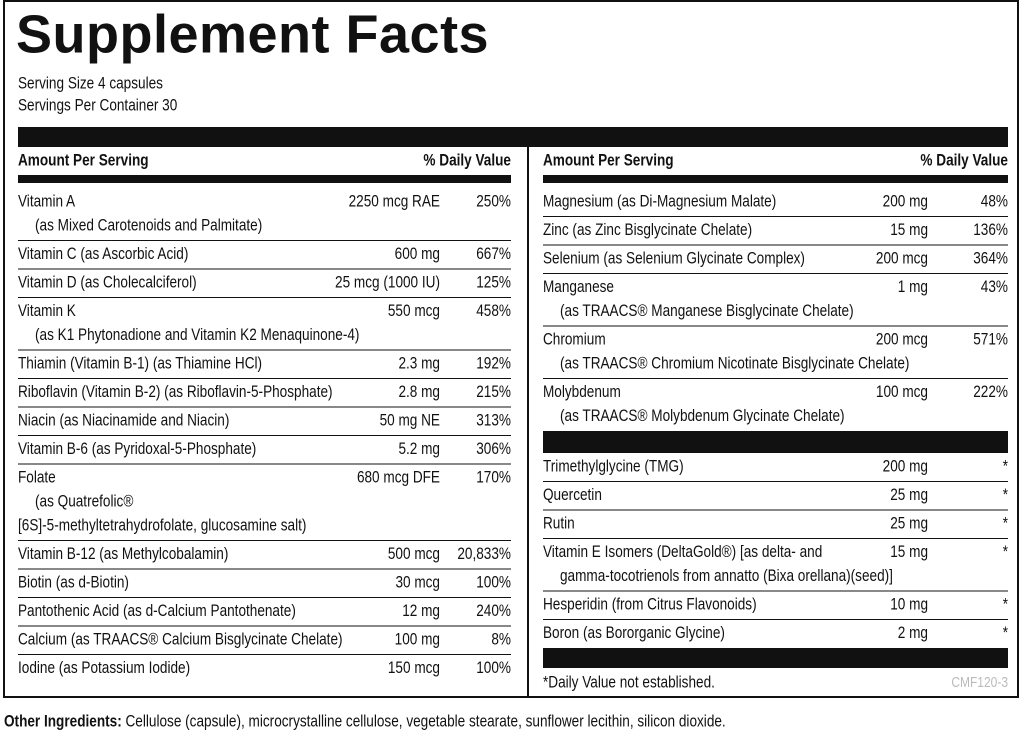 This screenshot has height=739, width=1024. I want to click on nutrient-name: Zinc (as Zinc Bisglycinate Chelate), so click(647, 230).